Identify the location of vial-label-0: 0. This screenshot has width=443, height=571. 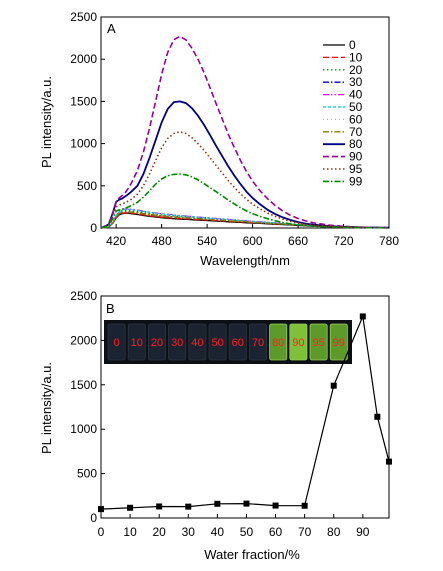
(117, 343).